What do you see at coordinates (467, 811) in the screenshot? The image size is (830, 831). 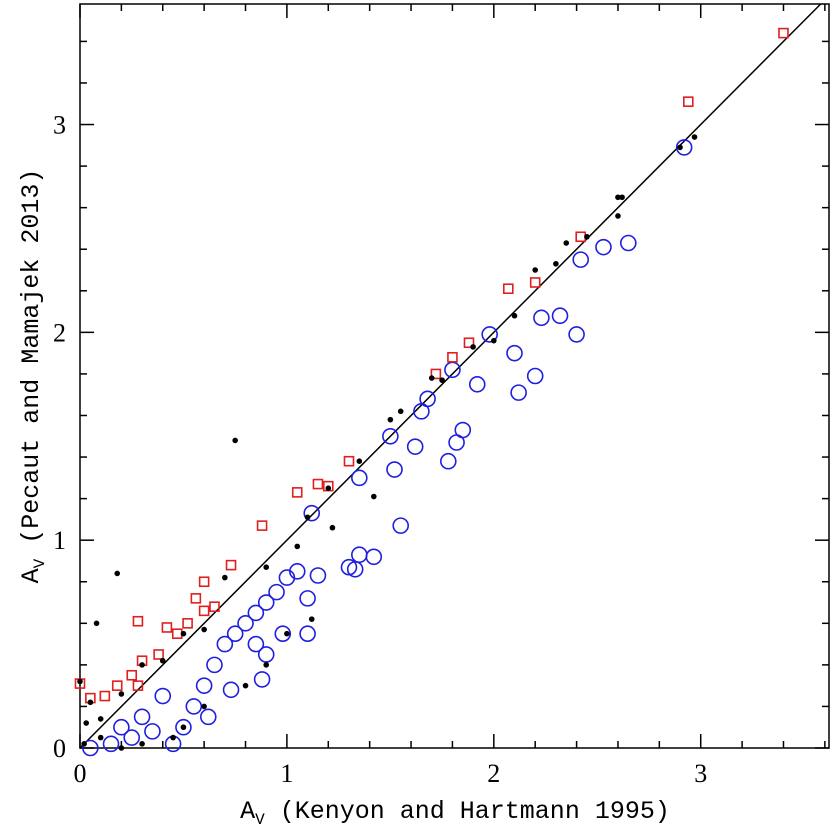 I see `x-label-text: (Kenyon and Hartmann 1995)` at bounding box center [467, 811].